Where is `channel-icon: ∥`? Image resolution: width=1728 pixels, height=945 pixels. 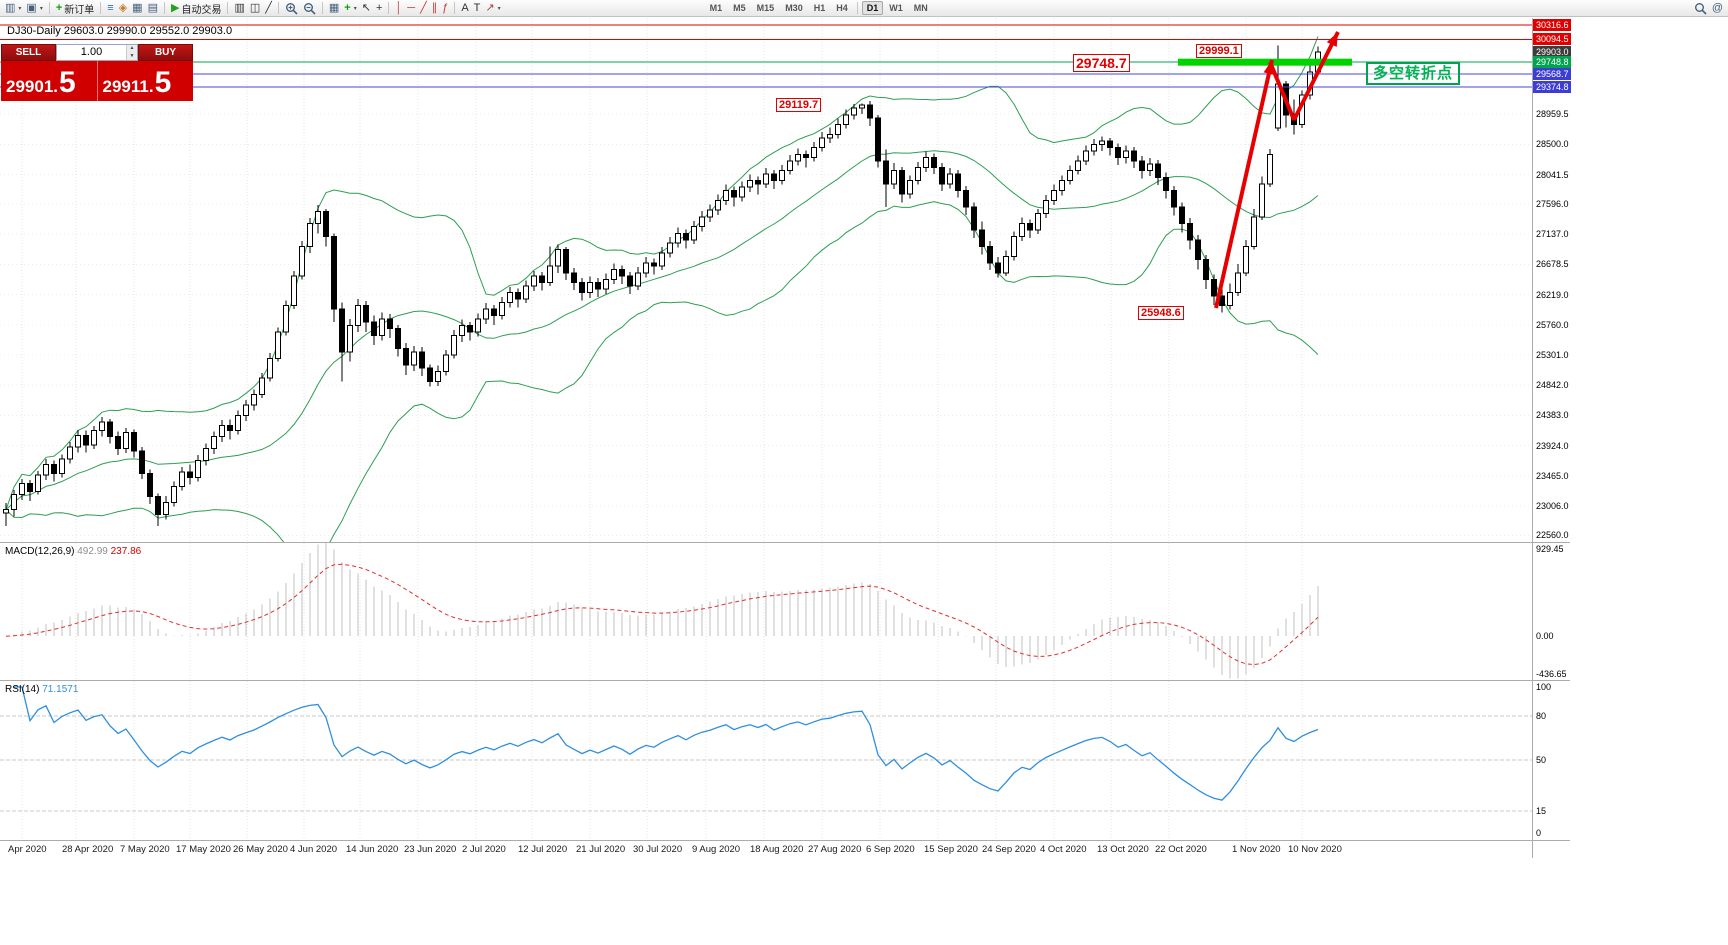
channel-icon: ∥ is located at coordinates (434, 7).